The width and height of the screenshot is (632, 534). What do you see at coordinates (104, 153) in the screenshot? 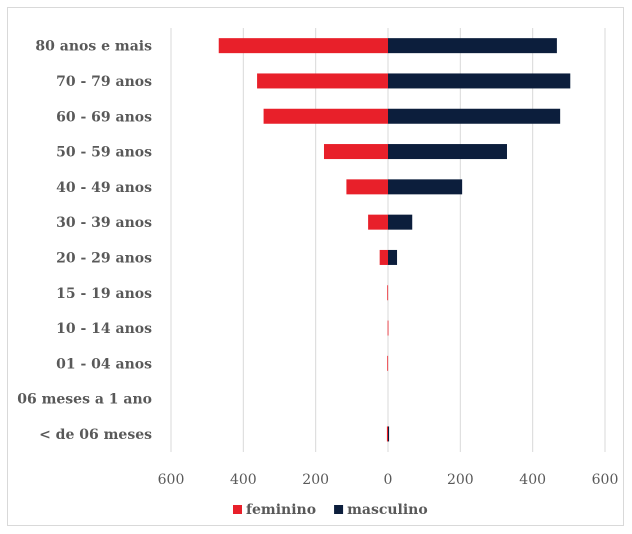
I see `category-label: 50 - 59 anos` at bounding box center [104, 153].